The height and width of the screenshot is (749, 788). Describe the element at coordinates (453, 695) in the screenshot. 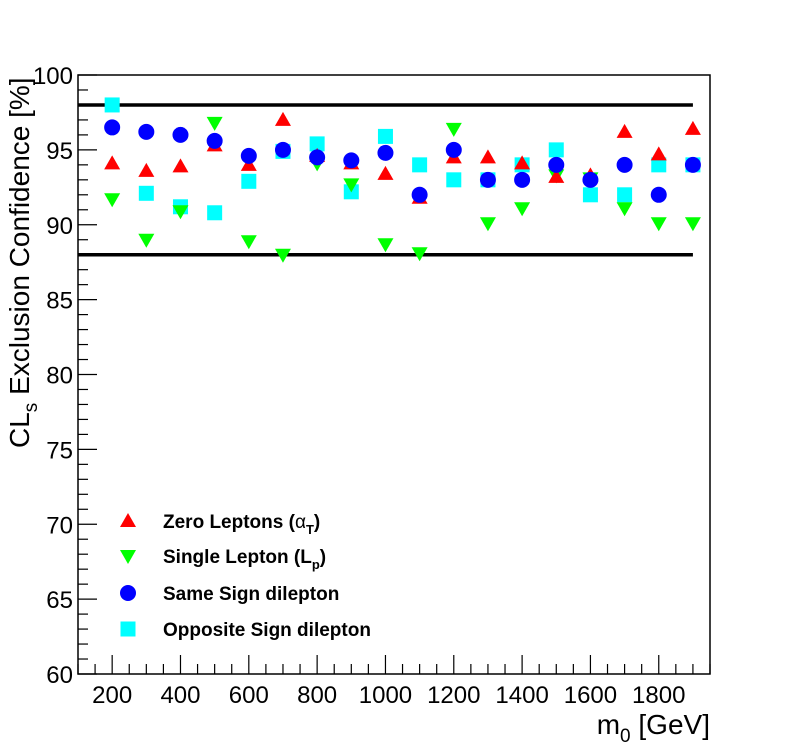

I see `x-tick-label: 1200` at that location.